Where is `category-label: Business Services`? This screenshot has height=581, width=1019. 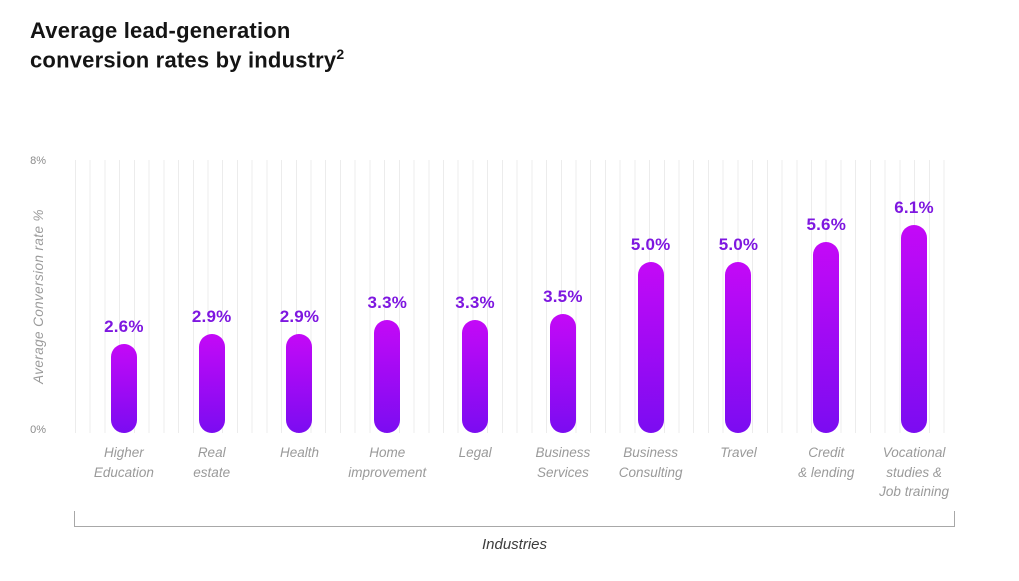
category-label: Business Services is located at coordinates (563, 462).